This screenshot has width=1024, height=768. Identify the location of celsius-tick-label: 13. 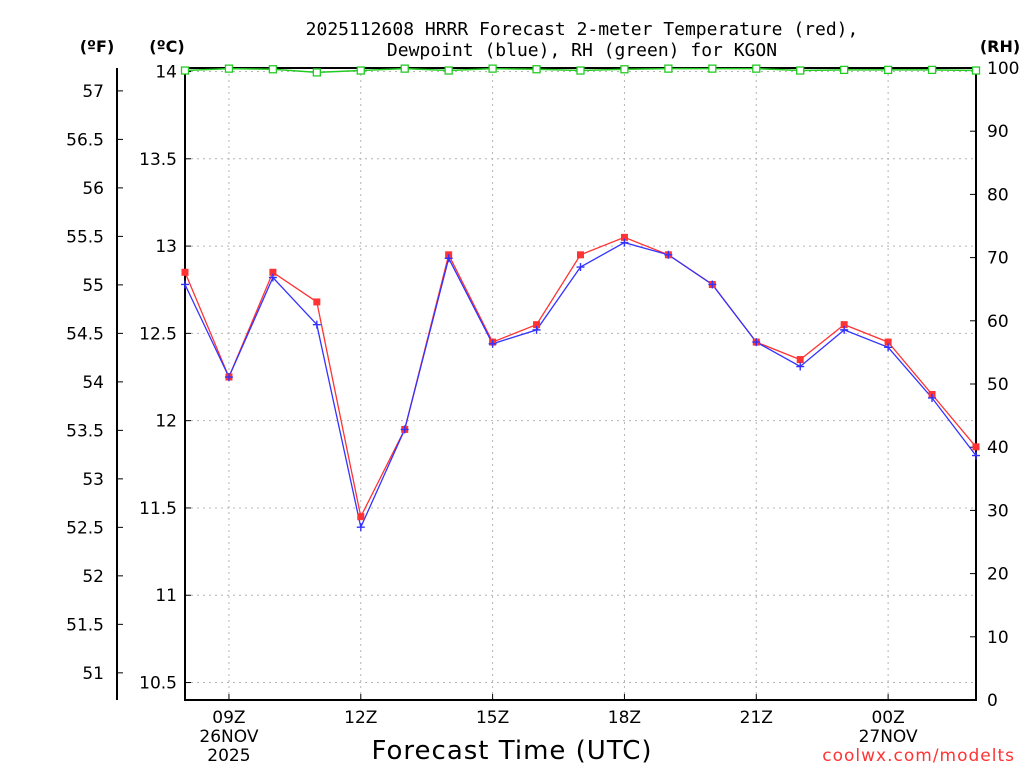
(166, 247).